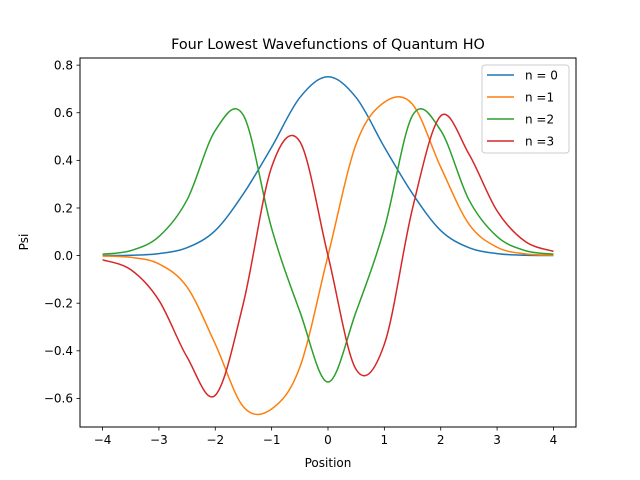 The image size is (640, 480). What do you see at coordinates (539, 119) in the screenshot?
I see `legend-label: n =2` at bounding box center [539, 119].